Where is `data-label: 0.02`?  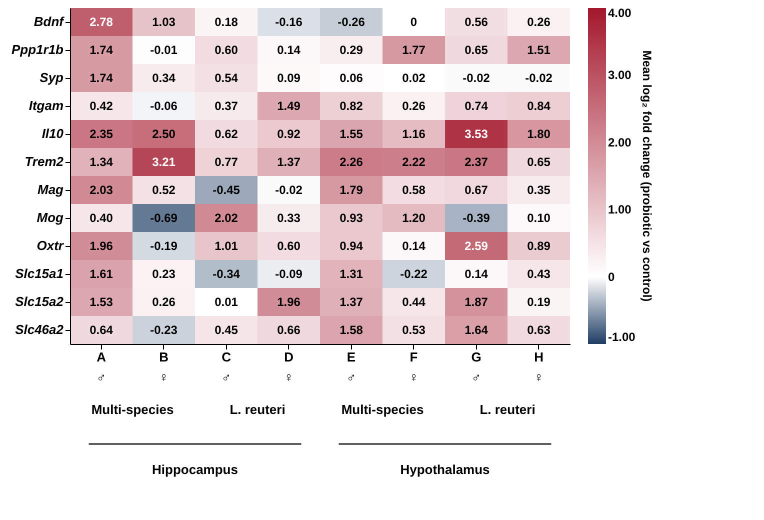 data-label: 0.02 is located at coordinates (414, 78).